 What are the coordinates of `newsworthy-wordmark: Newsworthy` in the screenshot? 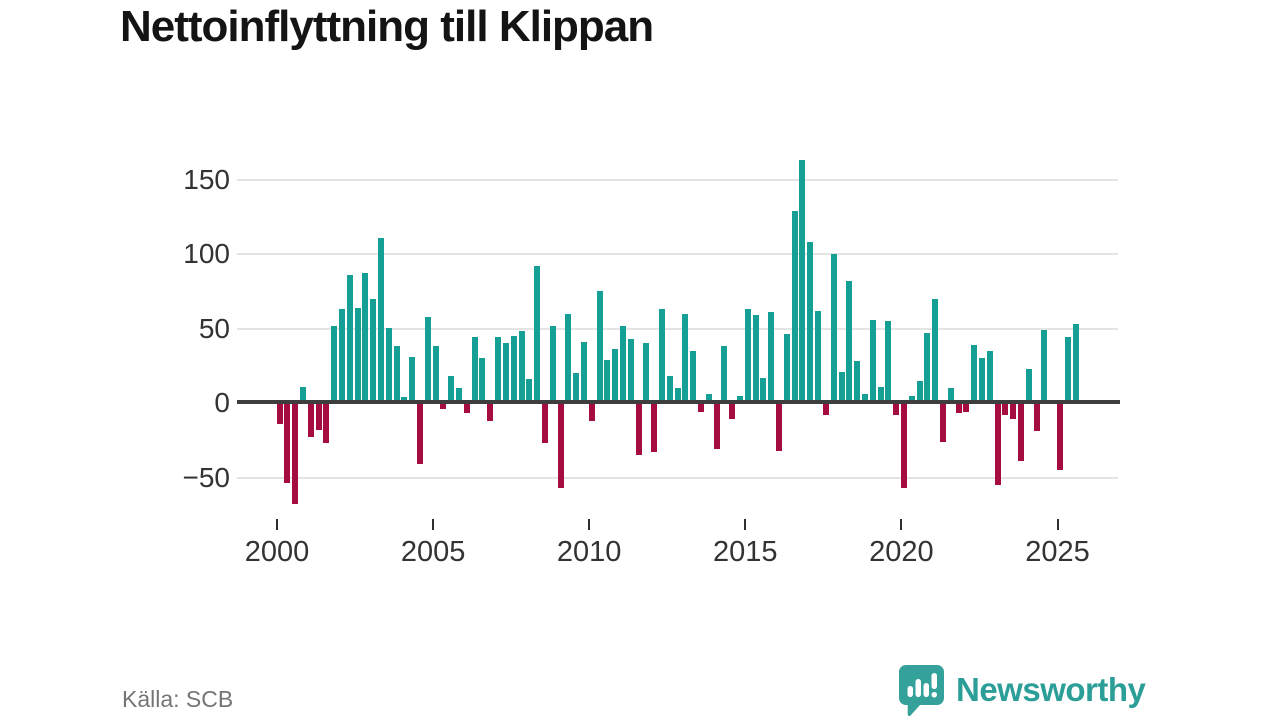 It's located at (1051, 689).